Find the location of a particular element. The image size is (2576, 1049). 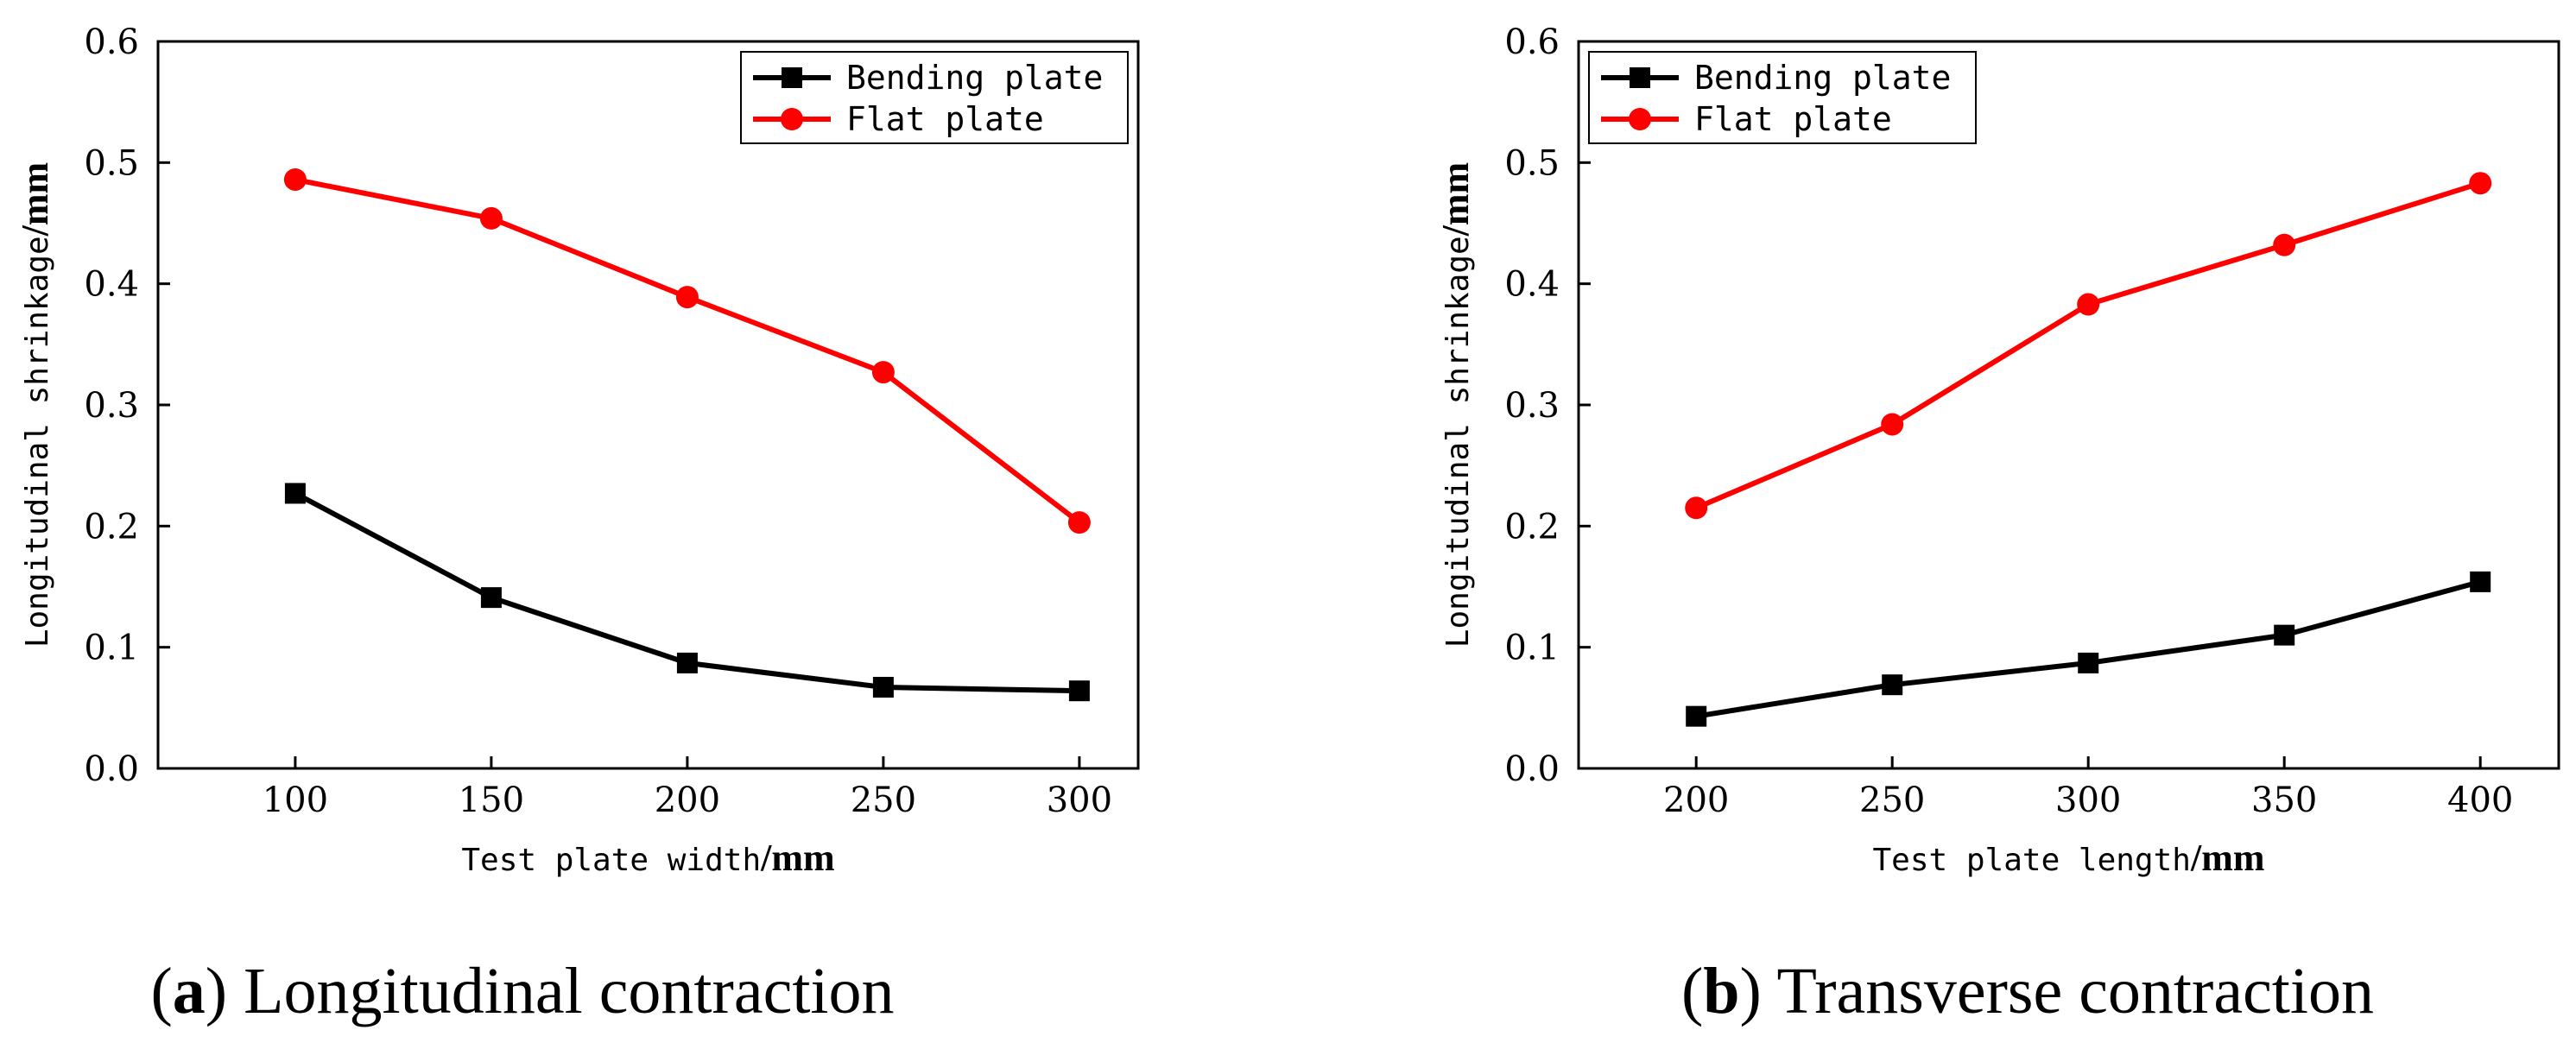

x-axis-label: Test plate length/mm is located at coordinates (2069, 858).